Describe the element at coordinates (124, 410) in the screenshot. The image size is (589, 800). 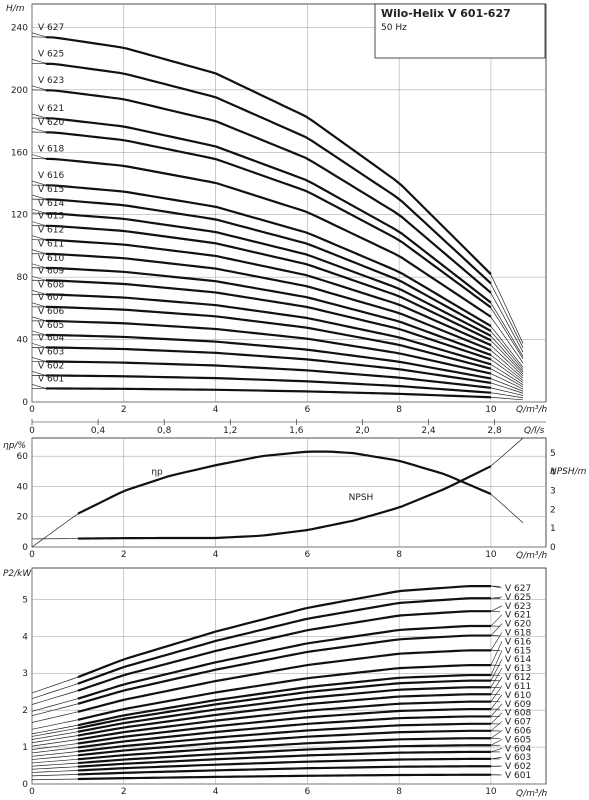
I see `head-xtick-label: 2` at that location.